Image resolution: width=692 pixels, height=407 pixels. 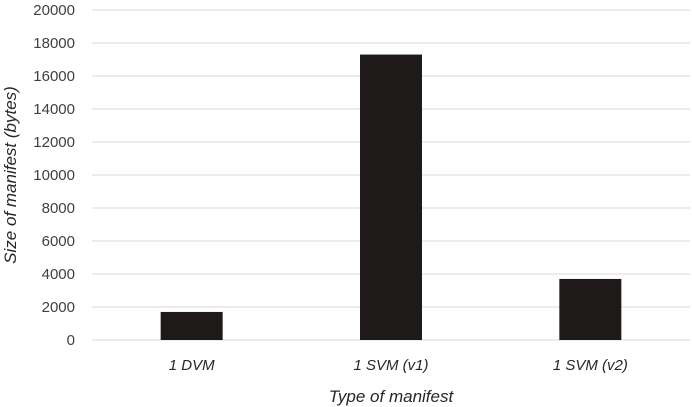 I want to click on y-tick-label: 4000, so click(x=58, y=274).